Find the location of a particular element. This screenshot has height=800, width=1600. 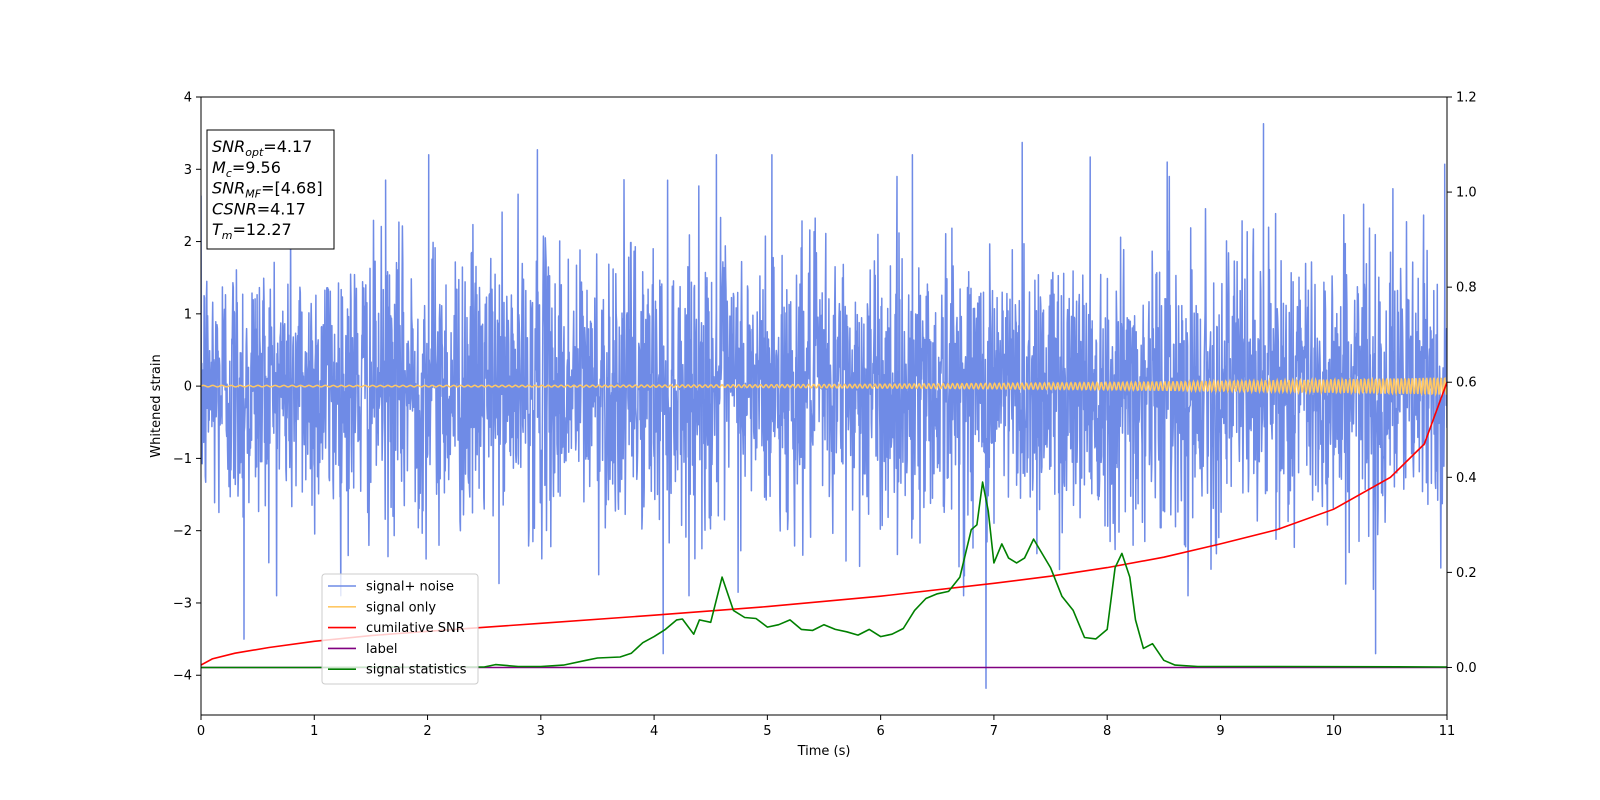

annotation-box is located at coordinates (270, 189).